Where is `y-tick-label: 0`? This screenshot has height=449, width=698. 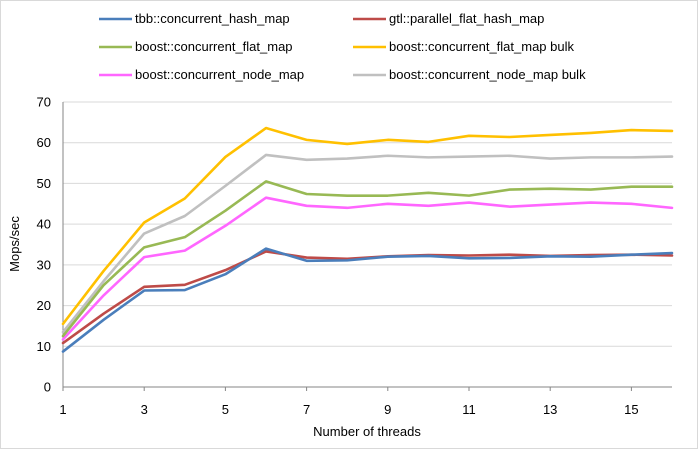
y-tick-label: 0 is located at coordinates (47, 387).